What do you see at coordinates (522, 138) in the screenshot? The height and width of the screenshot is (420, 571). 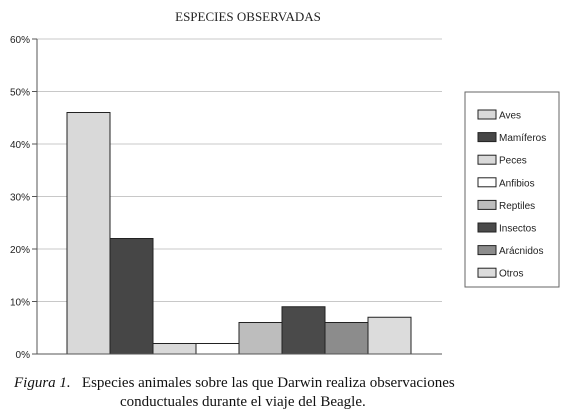 I see `legend-label: Mamíferos` at bounding box center [522, 138].